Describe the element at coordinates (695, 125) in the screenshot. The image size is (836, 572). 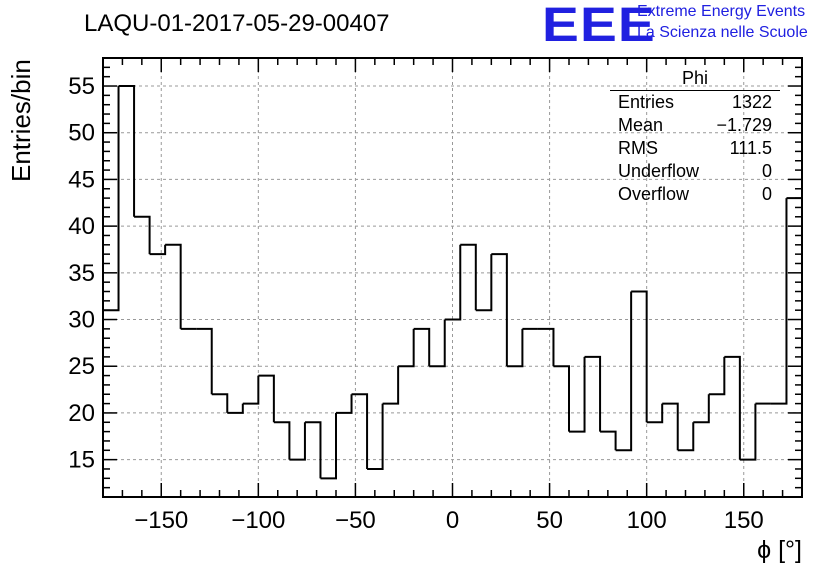
I see `stats-row-mean: Mean −1.729` at that location.